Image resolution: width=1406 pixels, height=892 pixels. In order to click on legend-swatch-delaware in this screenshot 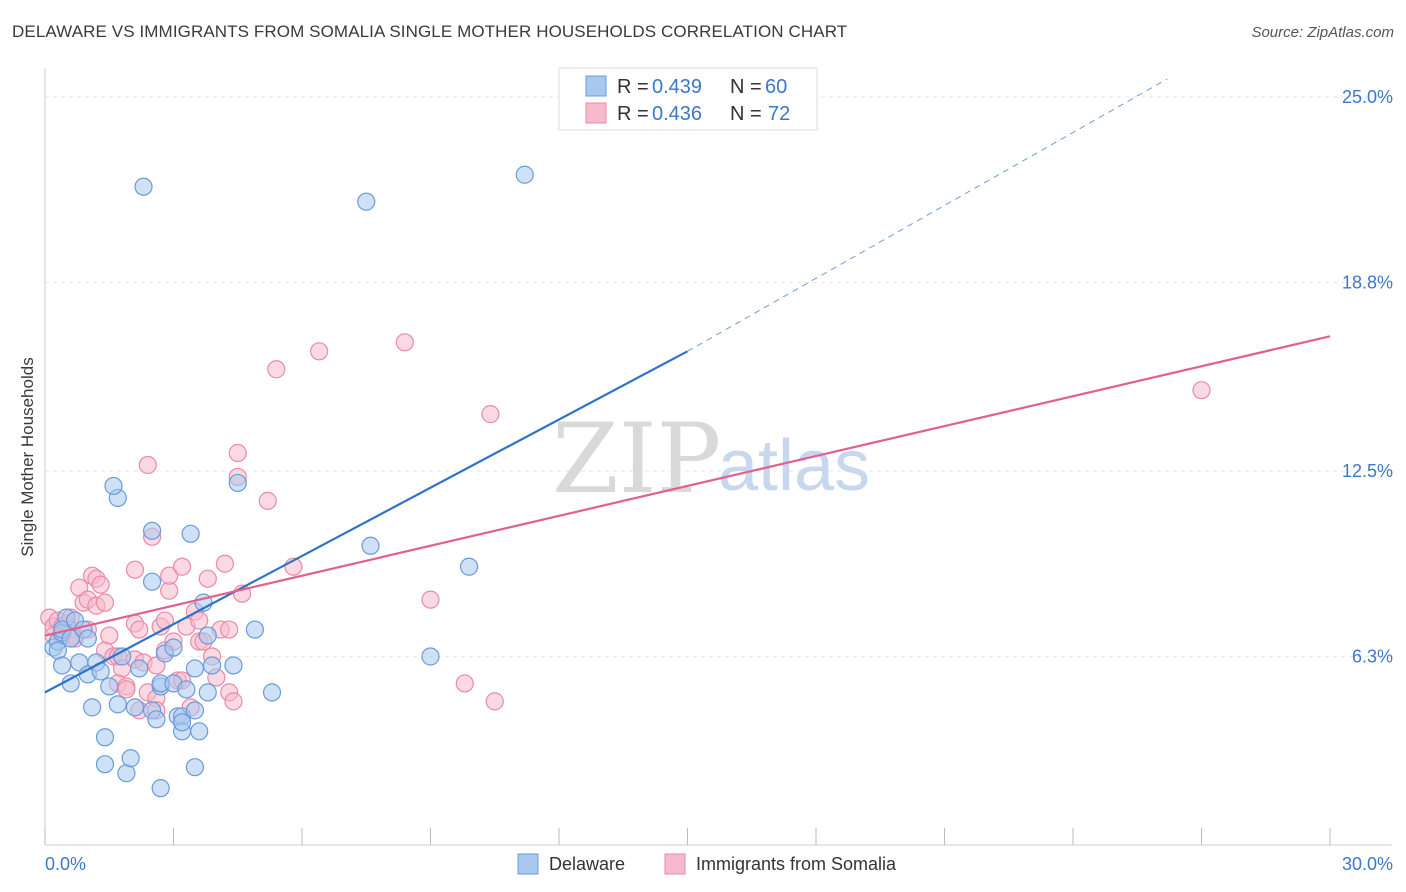, I will do `click(596, 86)`.